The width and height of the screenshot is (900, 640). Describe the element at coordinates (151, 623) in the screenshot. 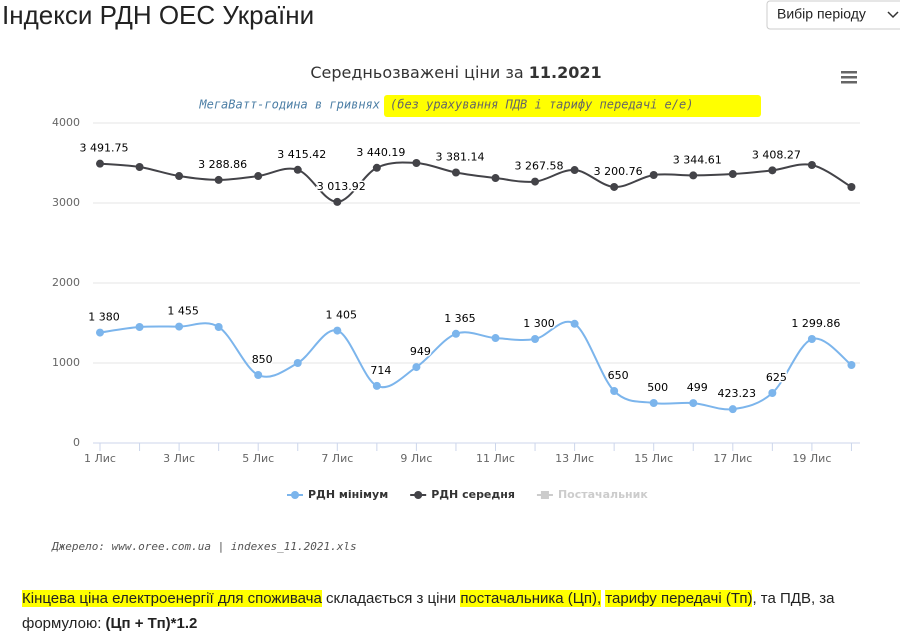

I see `paragraph-text: (Цп + Тп)*1.2` at that location.